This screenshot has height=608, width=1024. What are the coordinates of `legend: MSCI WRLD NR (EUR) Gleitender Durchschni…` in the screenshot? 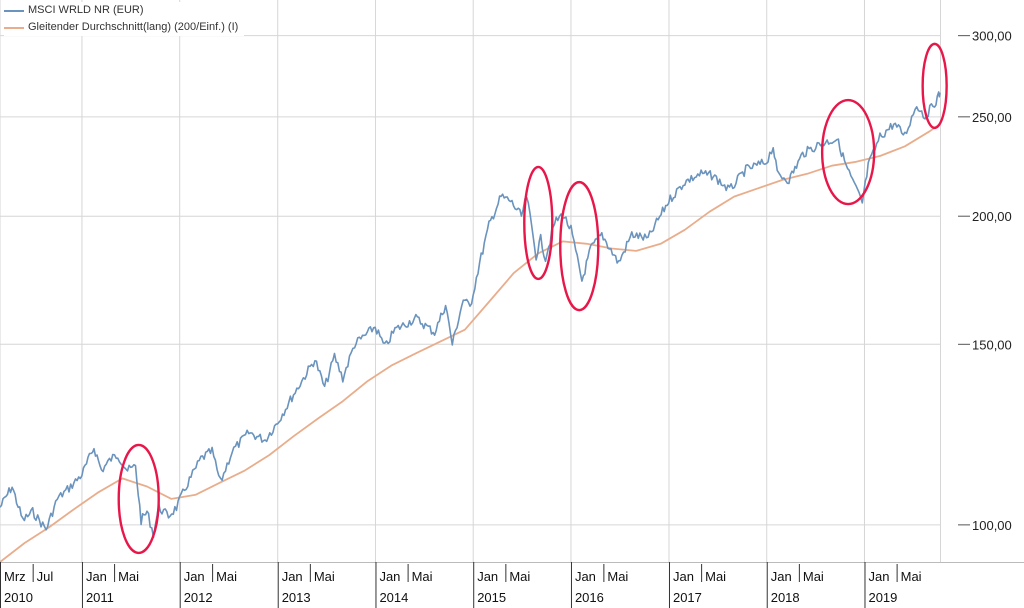 It's located at (124, 19).